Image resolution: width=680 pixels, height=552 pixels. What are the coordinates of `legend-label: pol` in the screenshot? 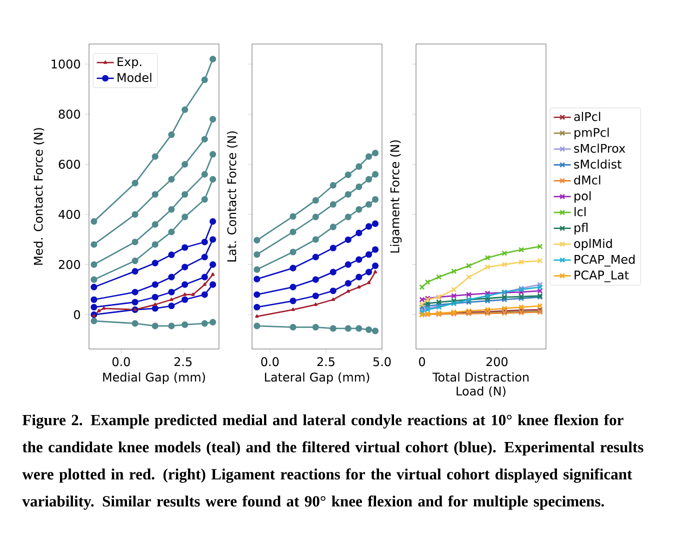 It's located at (582, 197).